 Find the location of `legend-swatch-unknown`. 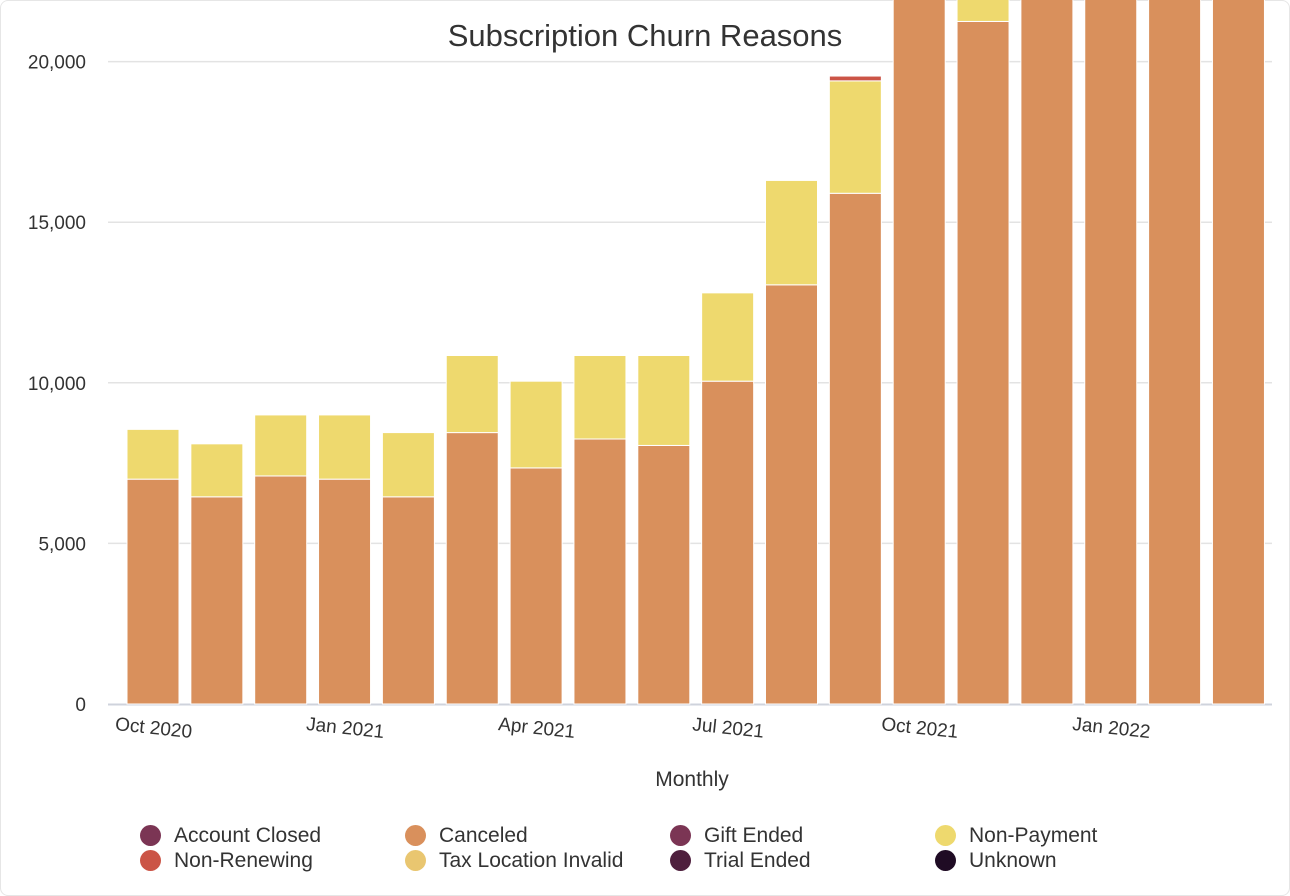

legend-swatch-unknown is located at coordinates (945, 860).